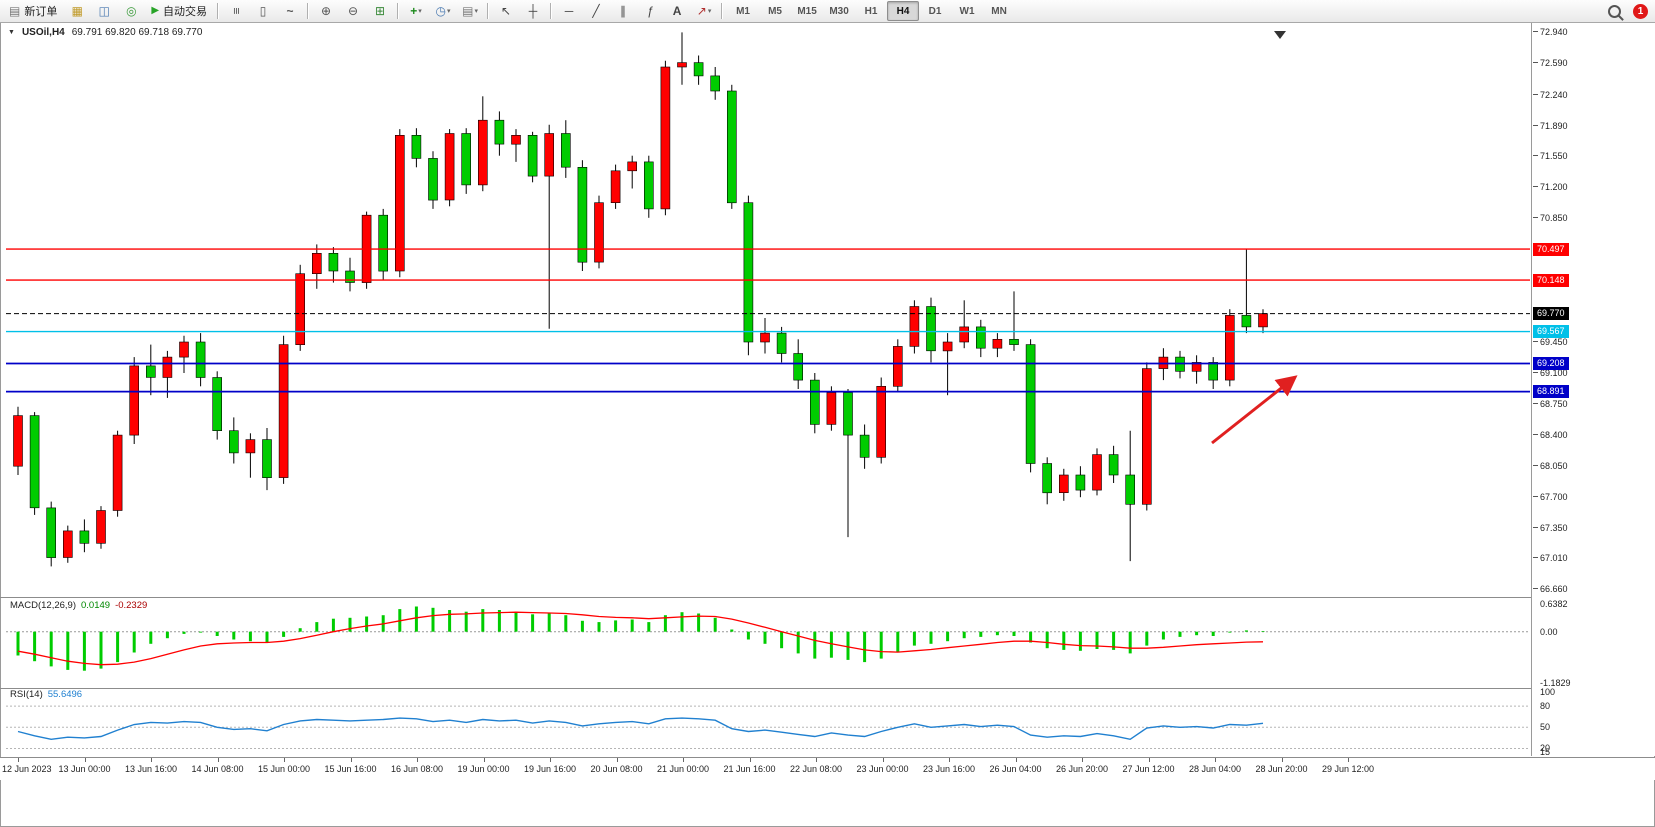  I want to click on price-tick-label: 69.450, so click(1550, 341).